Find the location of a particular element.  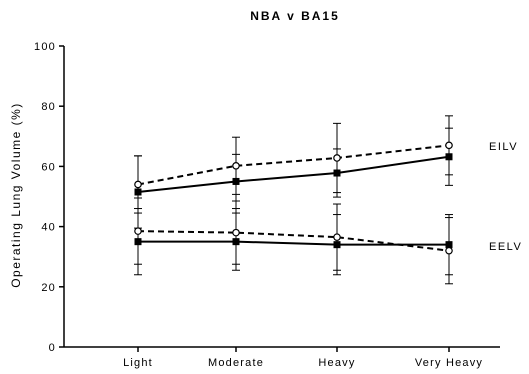

series-eelv-solid is located at coordinates (293, 242).